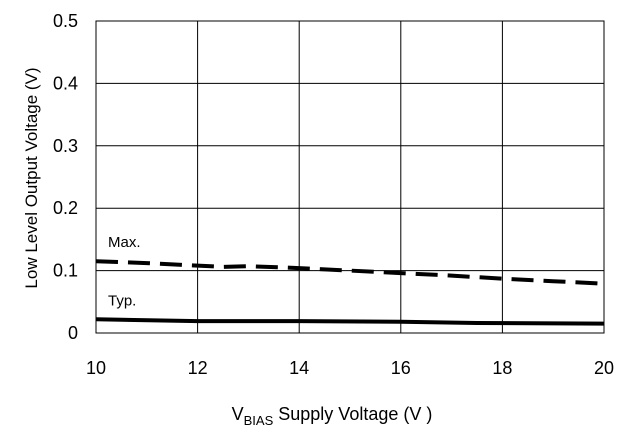 The image size is (635, 435). What do you see at coordinates (31, 177) in the screenshot?
I see `y-axis-label: Low Level Output Voltage (V)` at bounding box center [31, 177].